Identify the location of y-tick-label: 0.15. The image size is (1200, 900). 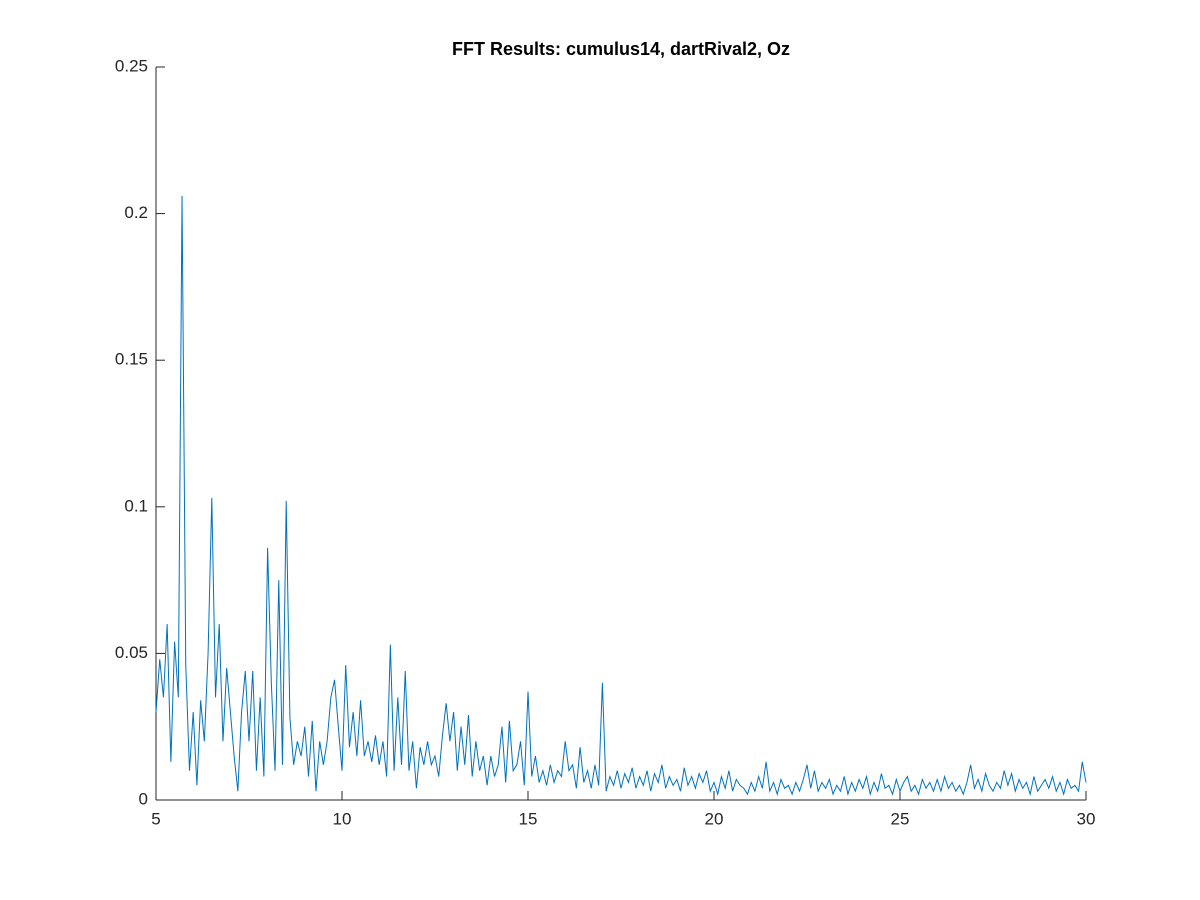
(131, 359).